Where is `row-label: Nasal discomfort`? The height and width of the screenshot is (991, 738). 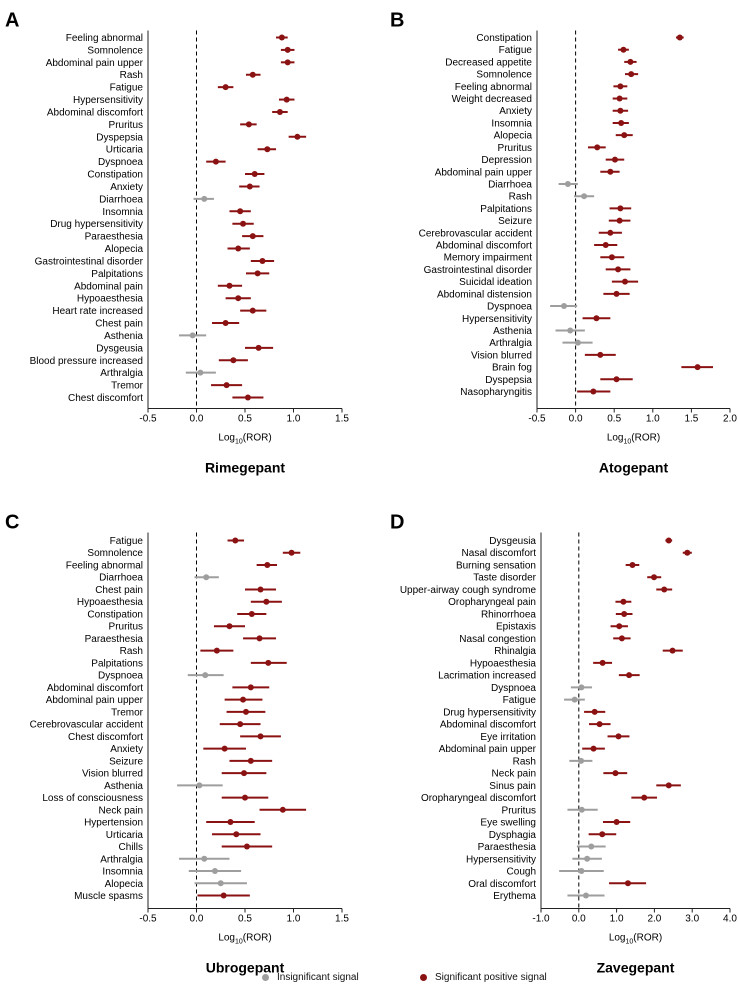 row-label: Nasal discomfort is located at coordinates (499, 553).